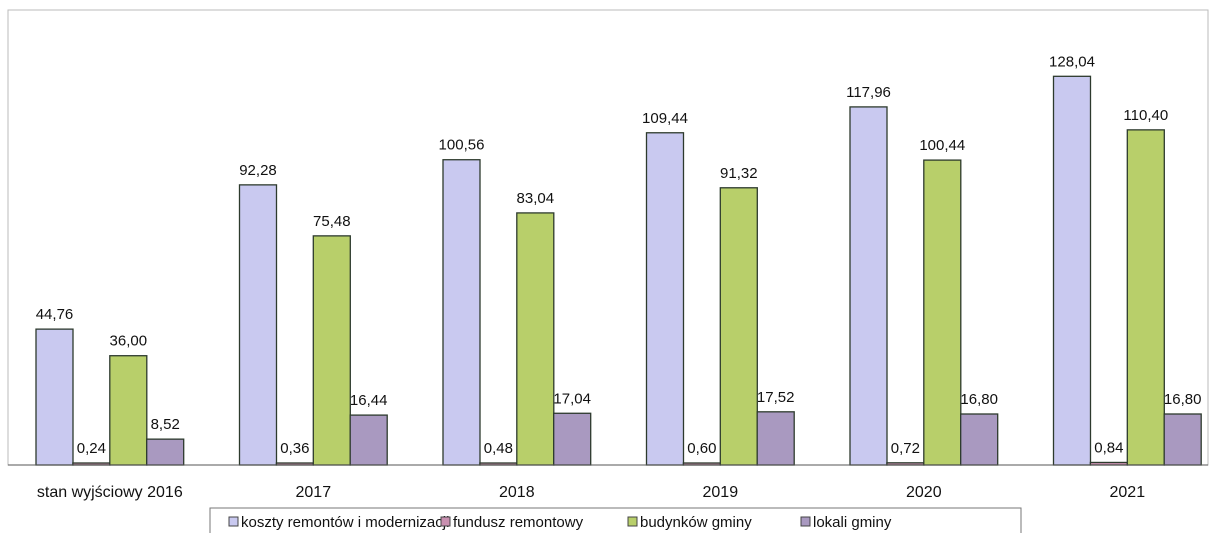 The width and height of the screenshot is (1214, 533). Describe the element at coordinates (55, 314) in the screenshot. I see `value-label: 44,76` at that location.